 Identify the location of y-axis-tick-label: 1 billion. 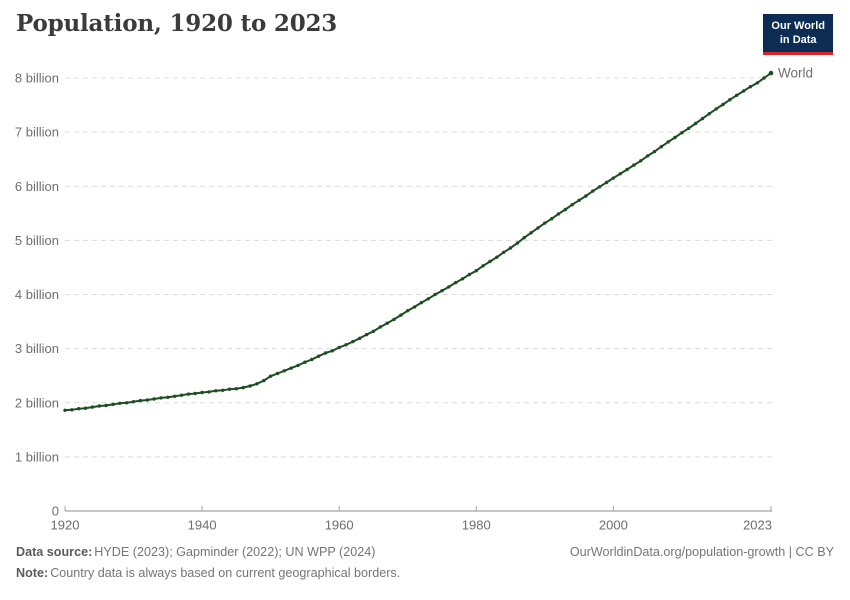
(37, 456).